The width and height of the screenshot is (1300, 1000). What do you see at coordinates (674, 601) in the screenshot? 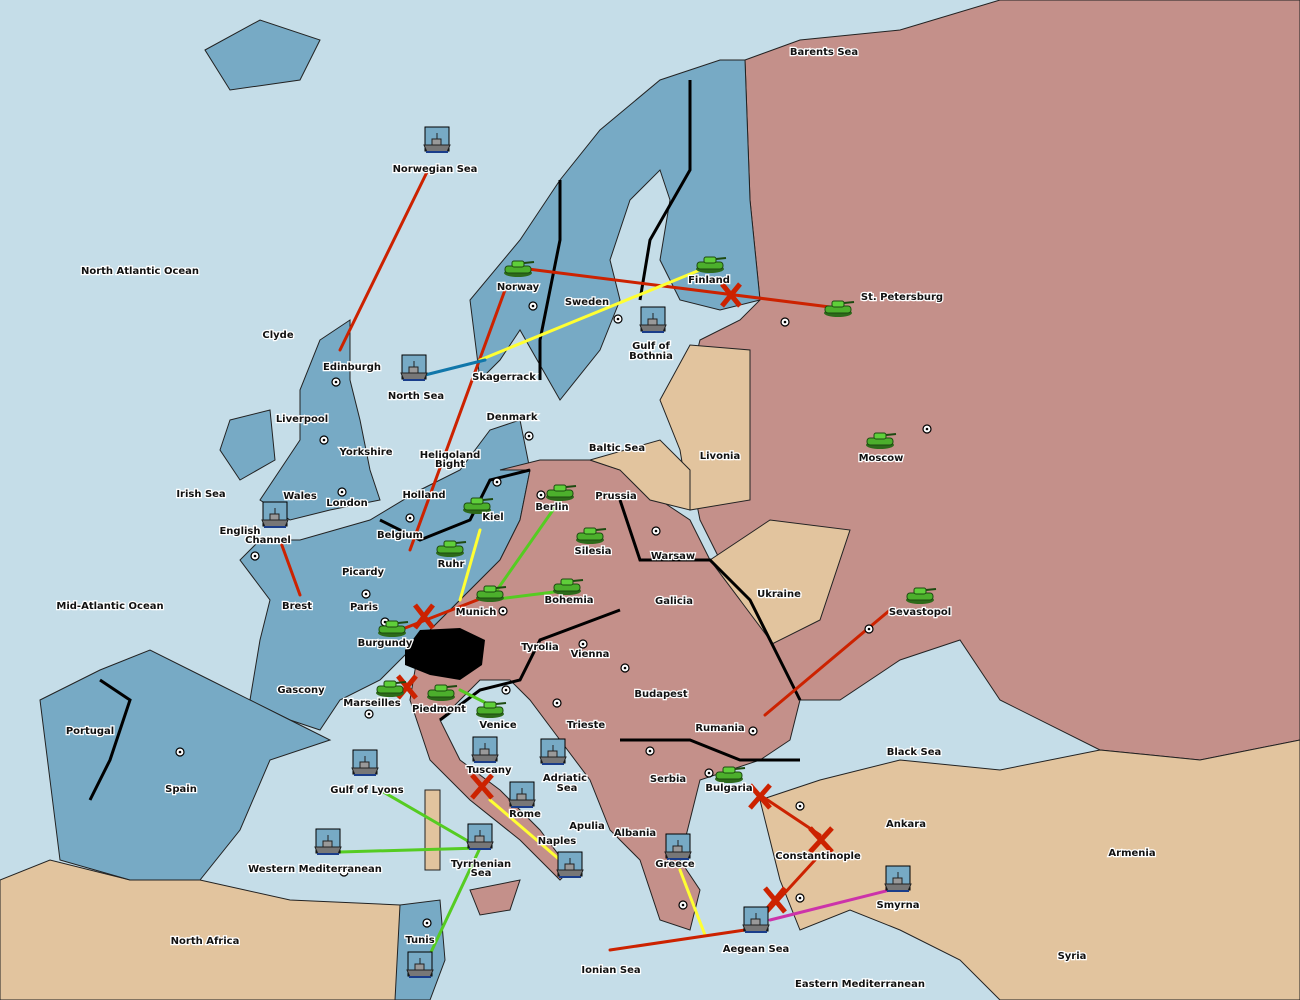
I see `label-galicia: Galicia` at bounding box center [674, 601].